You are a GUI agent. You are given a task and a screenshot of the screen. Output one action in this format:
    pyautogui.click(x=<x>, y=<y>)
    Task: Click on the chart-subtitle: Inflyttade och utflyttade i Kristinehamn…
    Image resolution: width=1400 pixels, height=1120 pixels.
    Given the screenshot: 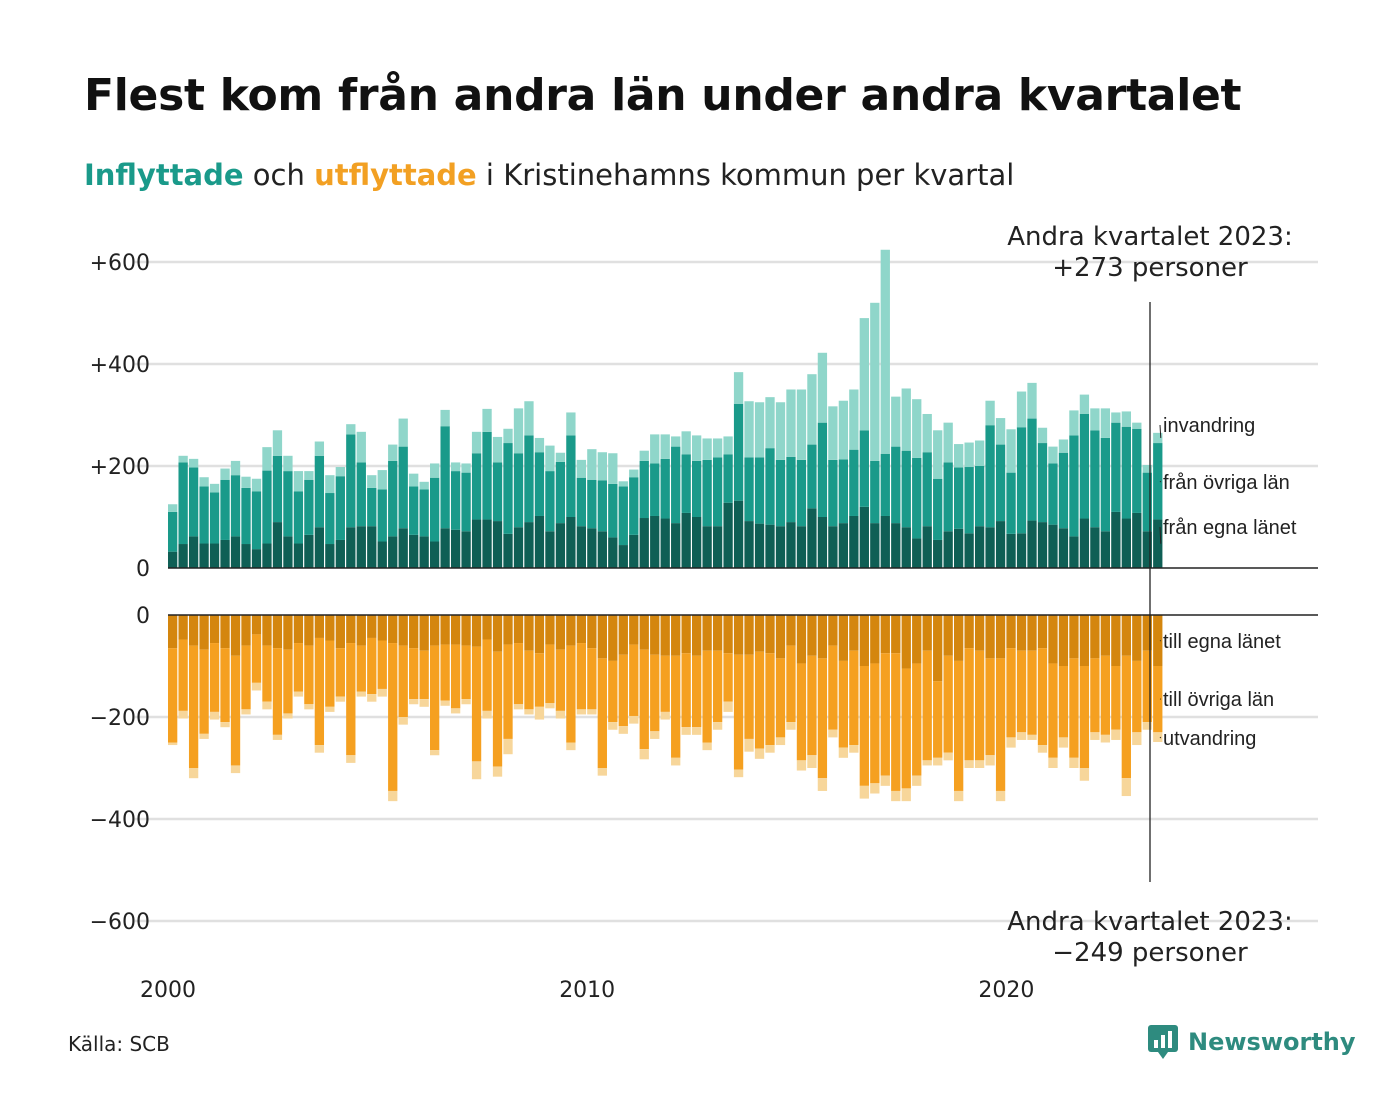 What is the action you would take?
    pyautogui.click(x=549, y=175)
    